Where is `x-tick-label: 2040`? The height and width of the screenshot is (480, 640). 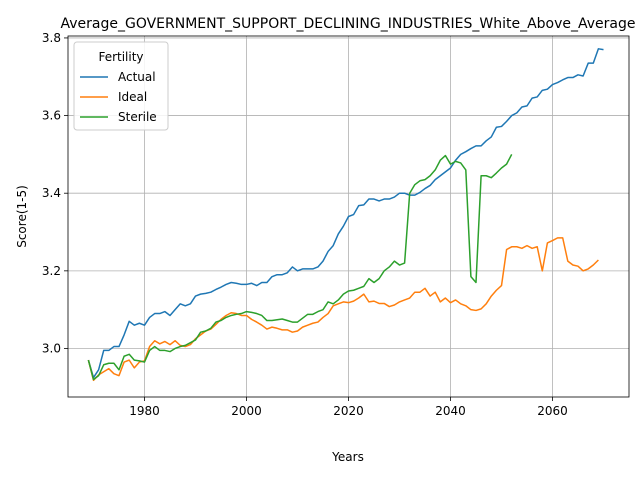 x-tick-label: 2040 is located at coordinates (450, 411).